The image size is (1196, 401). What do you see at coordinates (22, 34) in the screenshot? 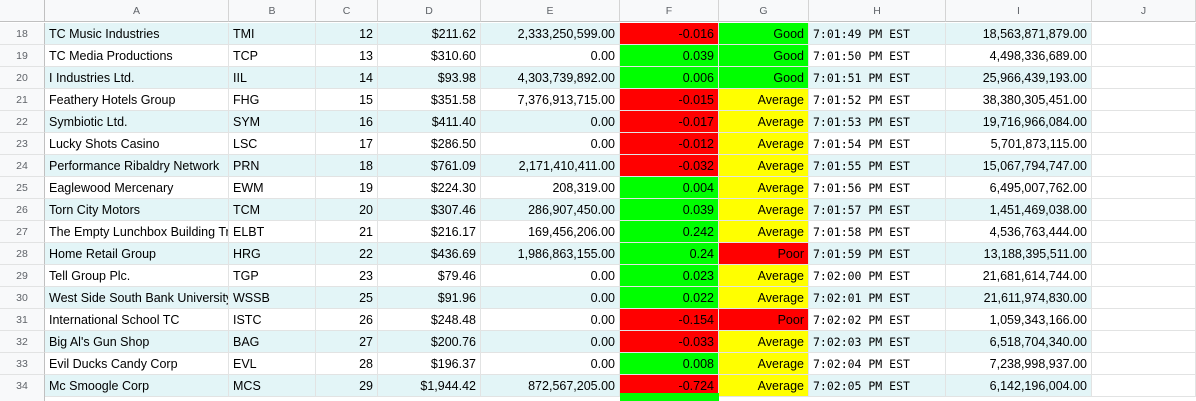
I see `row-number: 18` at bounding box center [22, 34].